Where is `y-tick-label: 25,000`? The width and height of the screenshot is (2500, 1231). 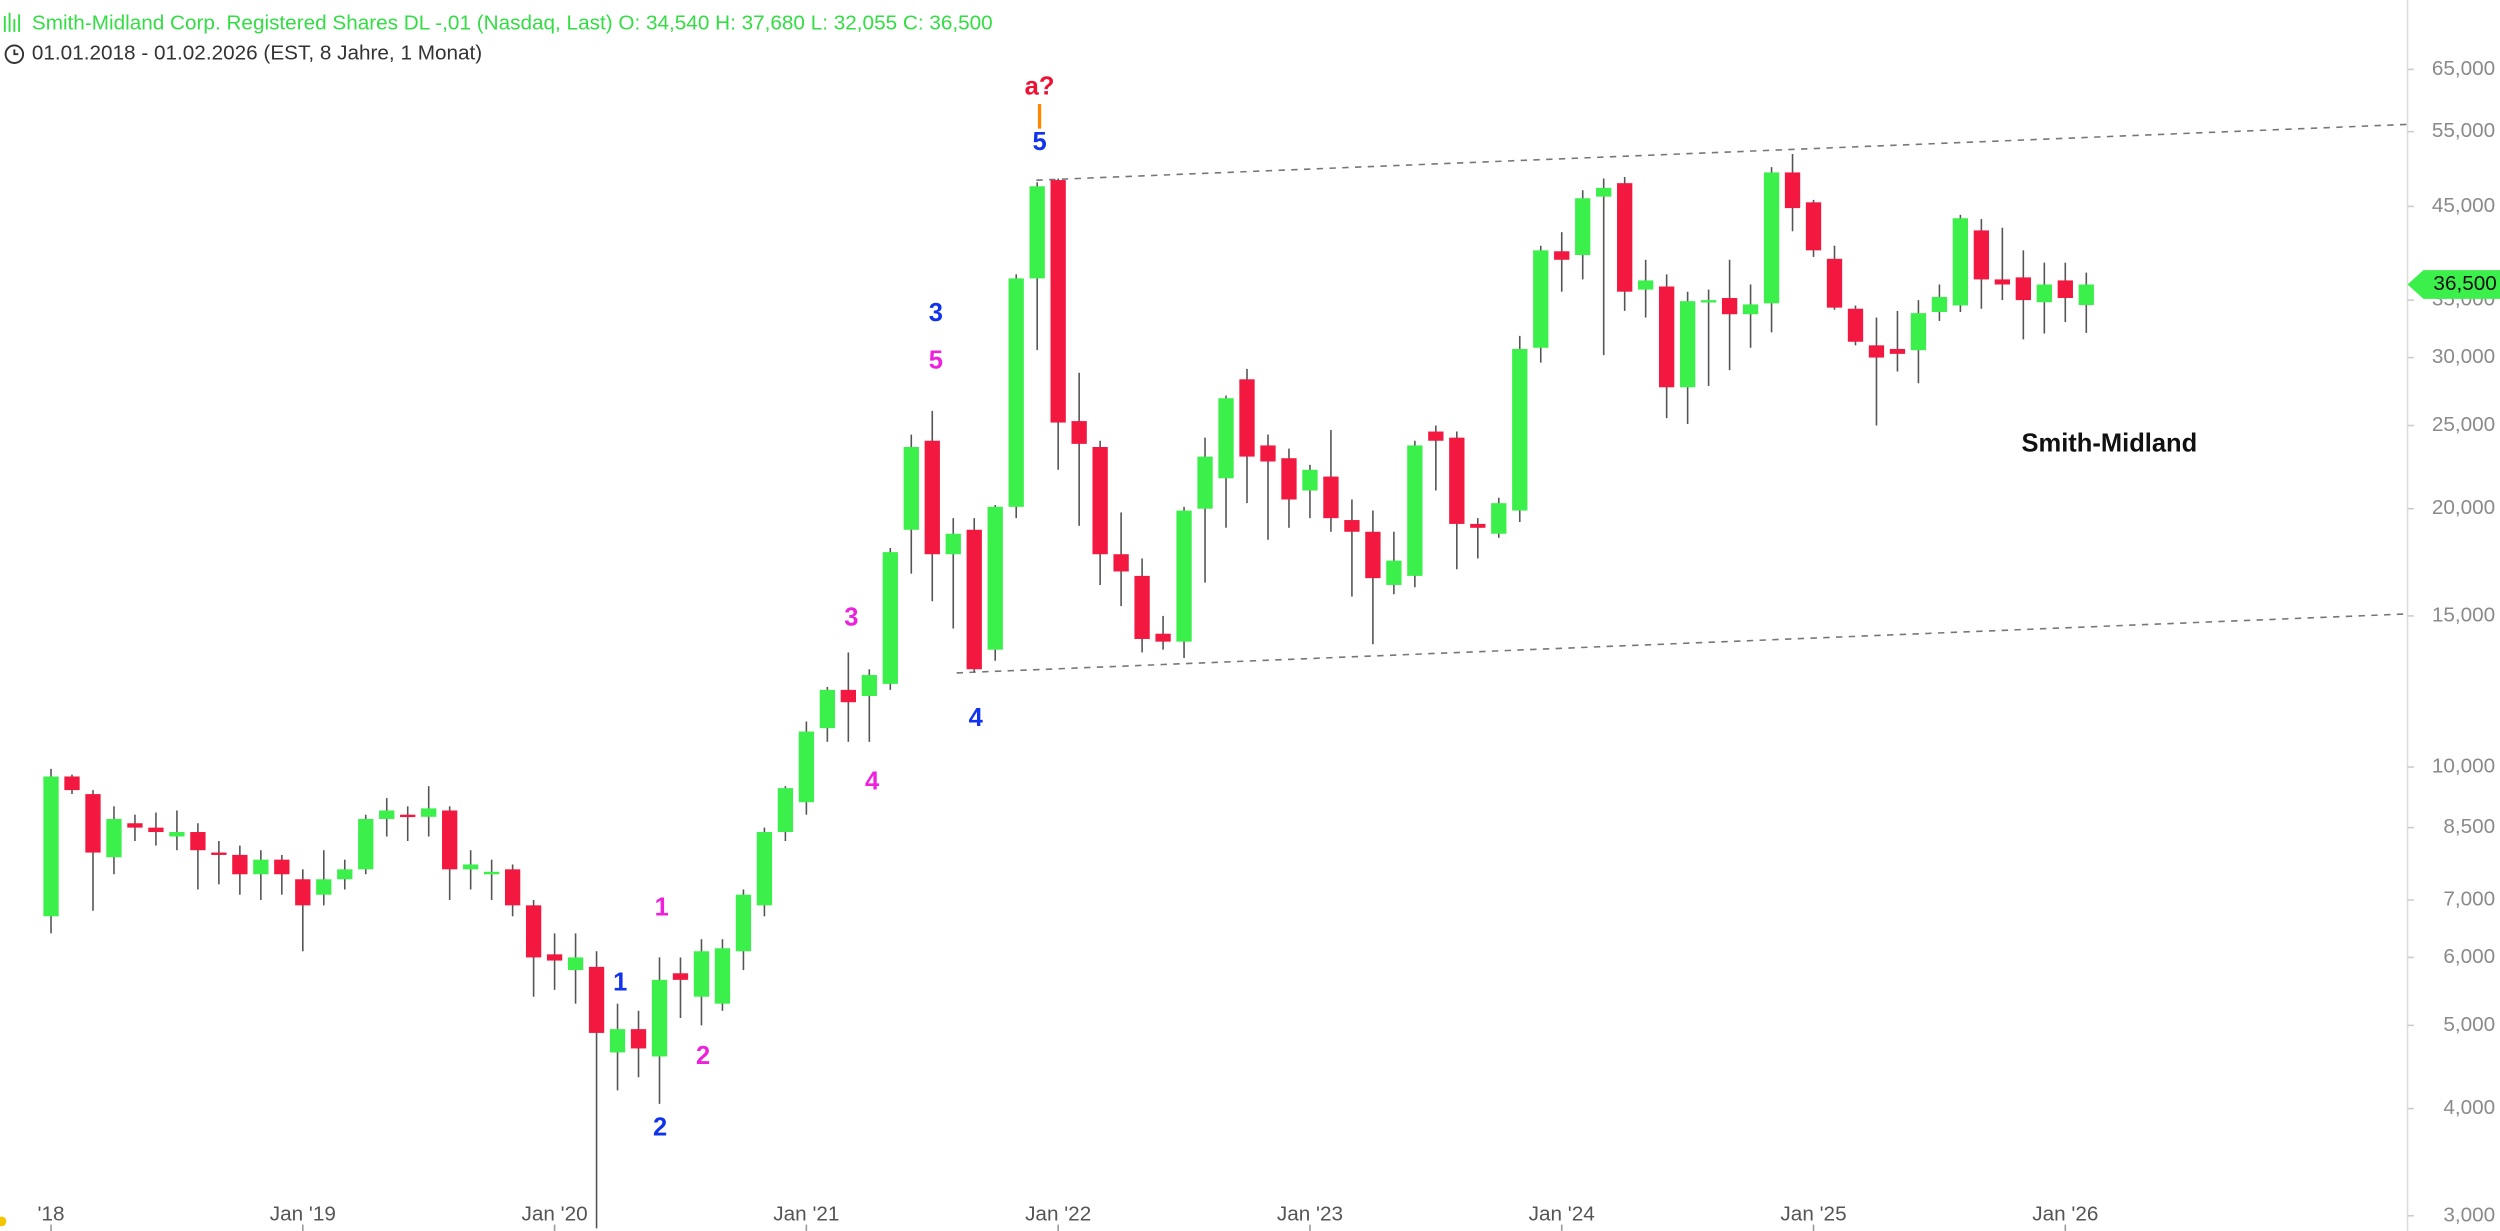 y-tick-label: 25,000 is located at coordinates (2463, 424).